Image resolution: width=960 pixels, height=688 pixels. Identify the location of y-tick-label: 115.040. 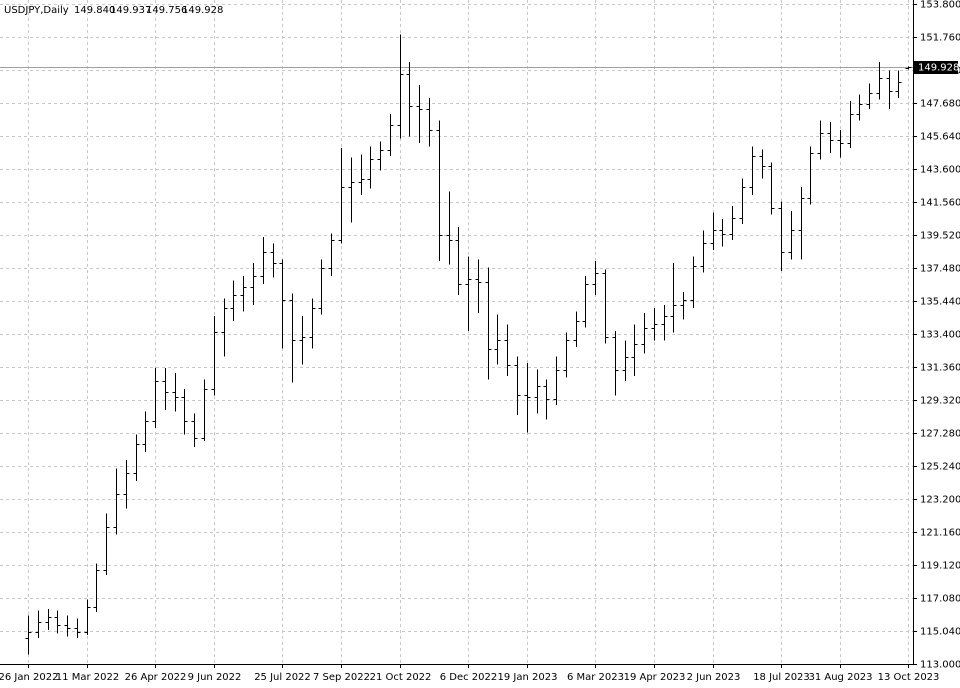
(940, 632).